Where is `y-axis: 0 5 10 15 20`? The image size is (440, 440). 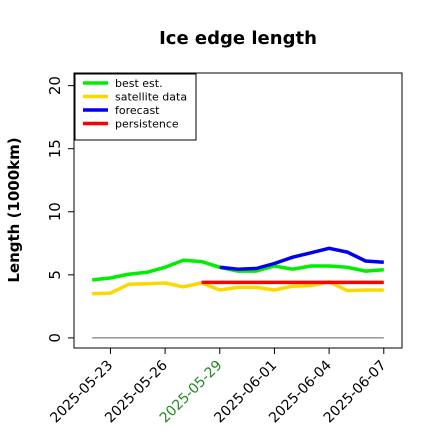
y-axis: 0 5 10 15 20 is located at coordinates (60, 209).